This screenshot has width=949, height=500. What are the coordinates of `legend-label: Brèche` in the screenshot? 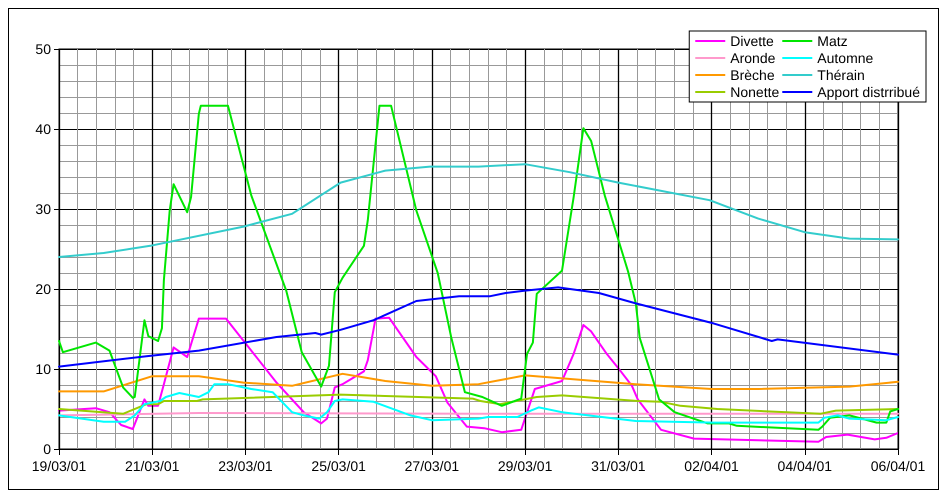 It's located at (752, 75).